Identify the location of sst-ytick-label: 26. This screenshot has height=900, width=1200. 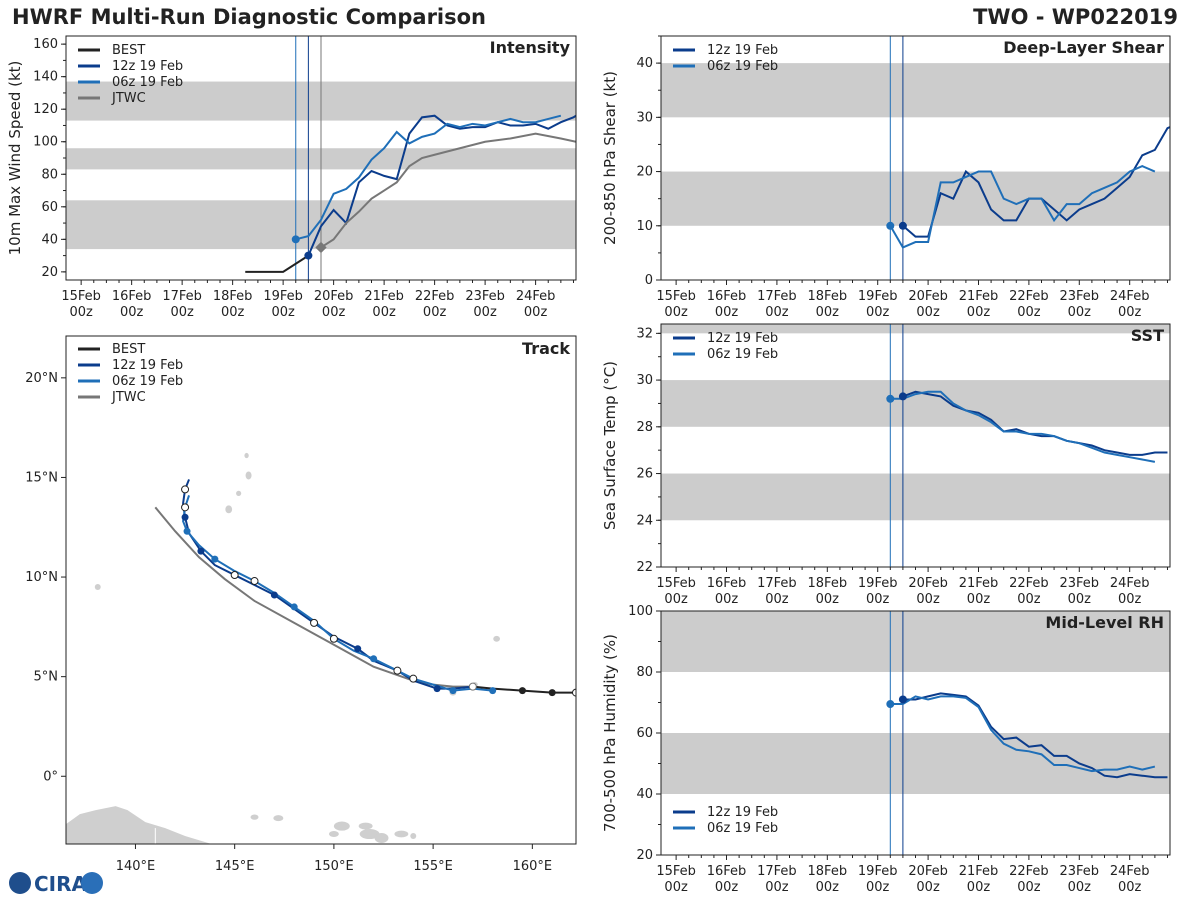
(644, 474).